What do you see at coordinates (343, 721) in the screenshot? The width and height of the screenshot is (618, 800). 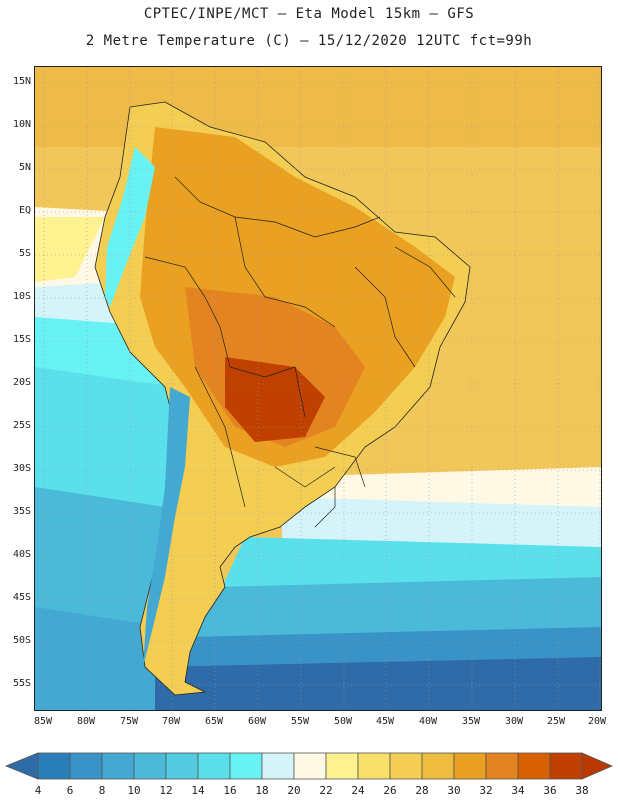 I see `lon-label: 50W` at bounding box center [343, 721].